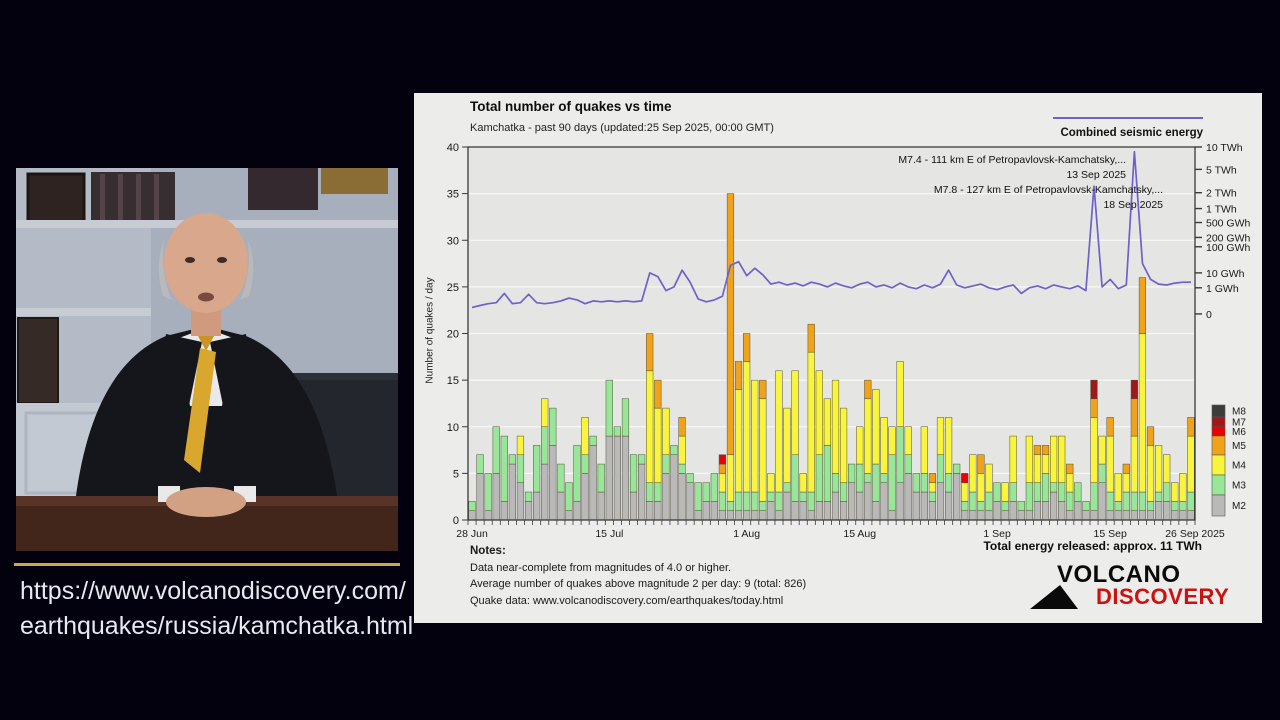 The height and width of the screenshot is (720, 1280). What do you see at coordinates (1054, 597) in the screenshot?
I see `volcano-icon` at bounding box center [1054, 597].